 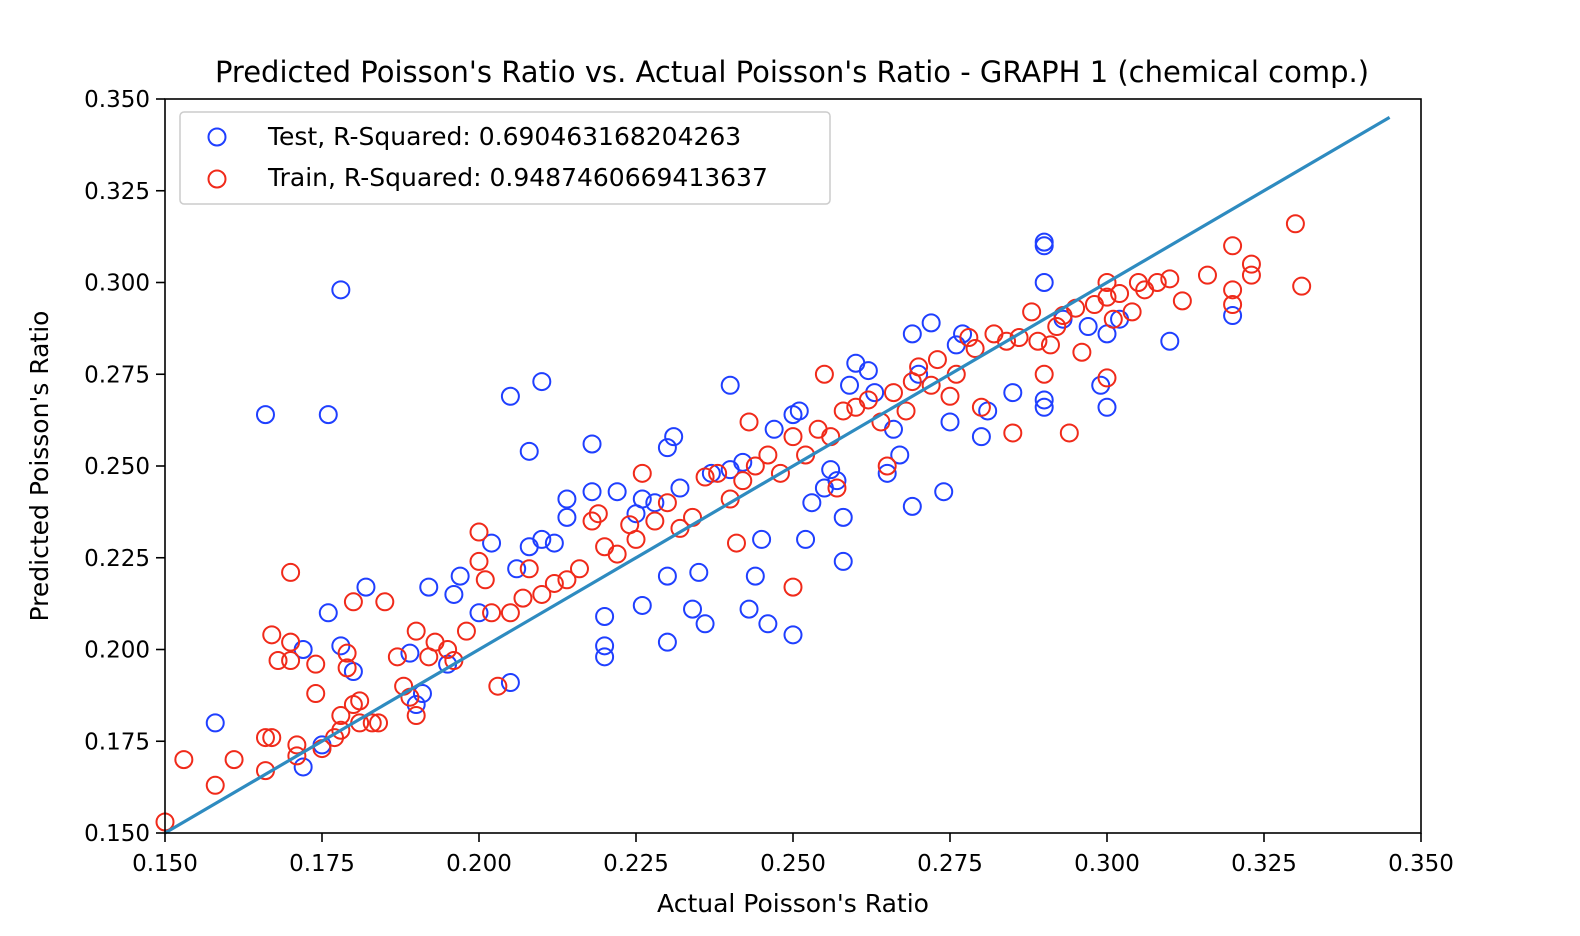 I want to click on y-tick-label: 0.275, so click(x=117, y=375).